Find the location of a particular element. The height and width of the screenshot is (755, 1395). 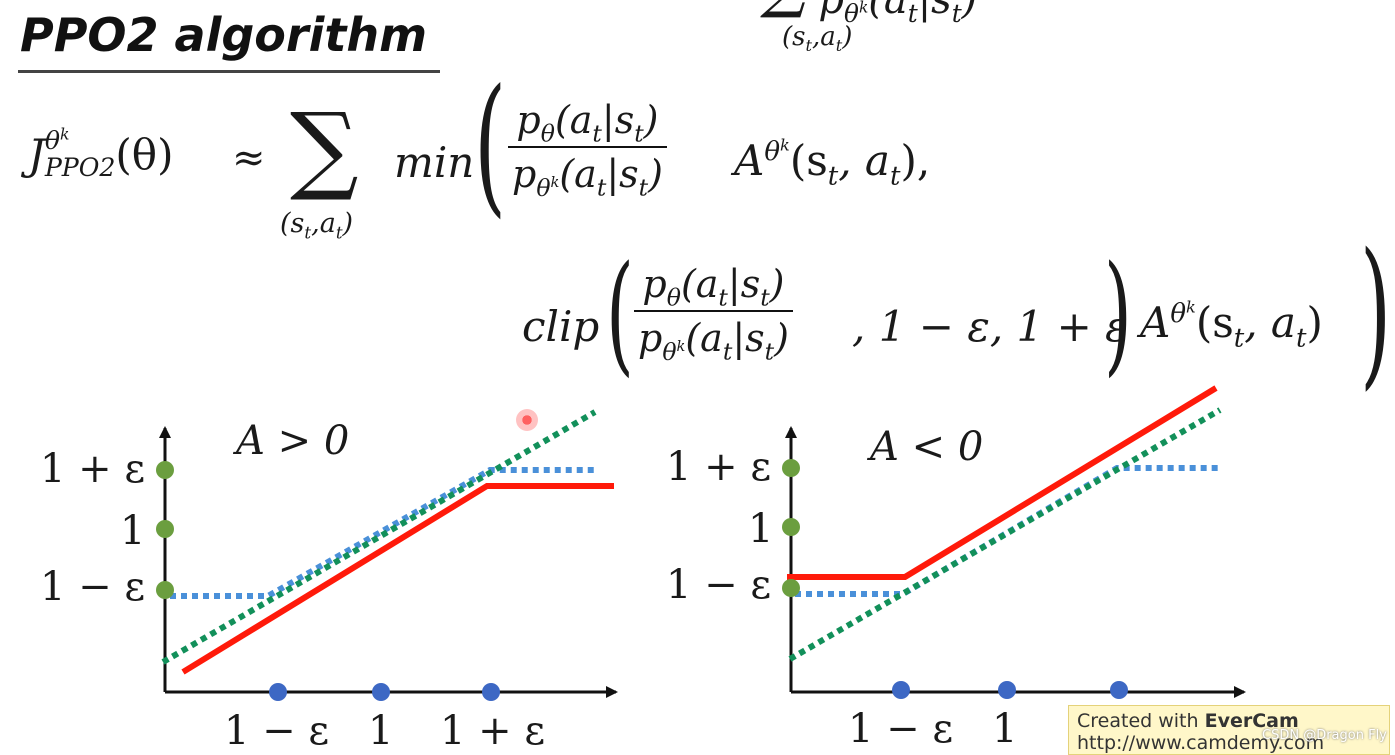

title-underline is located at coordinates (229, 71).